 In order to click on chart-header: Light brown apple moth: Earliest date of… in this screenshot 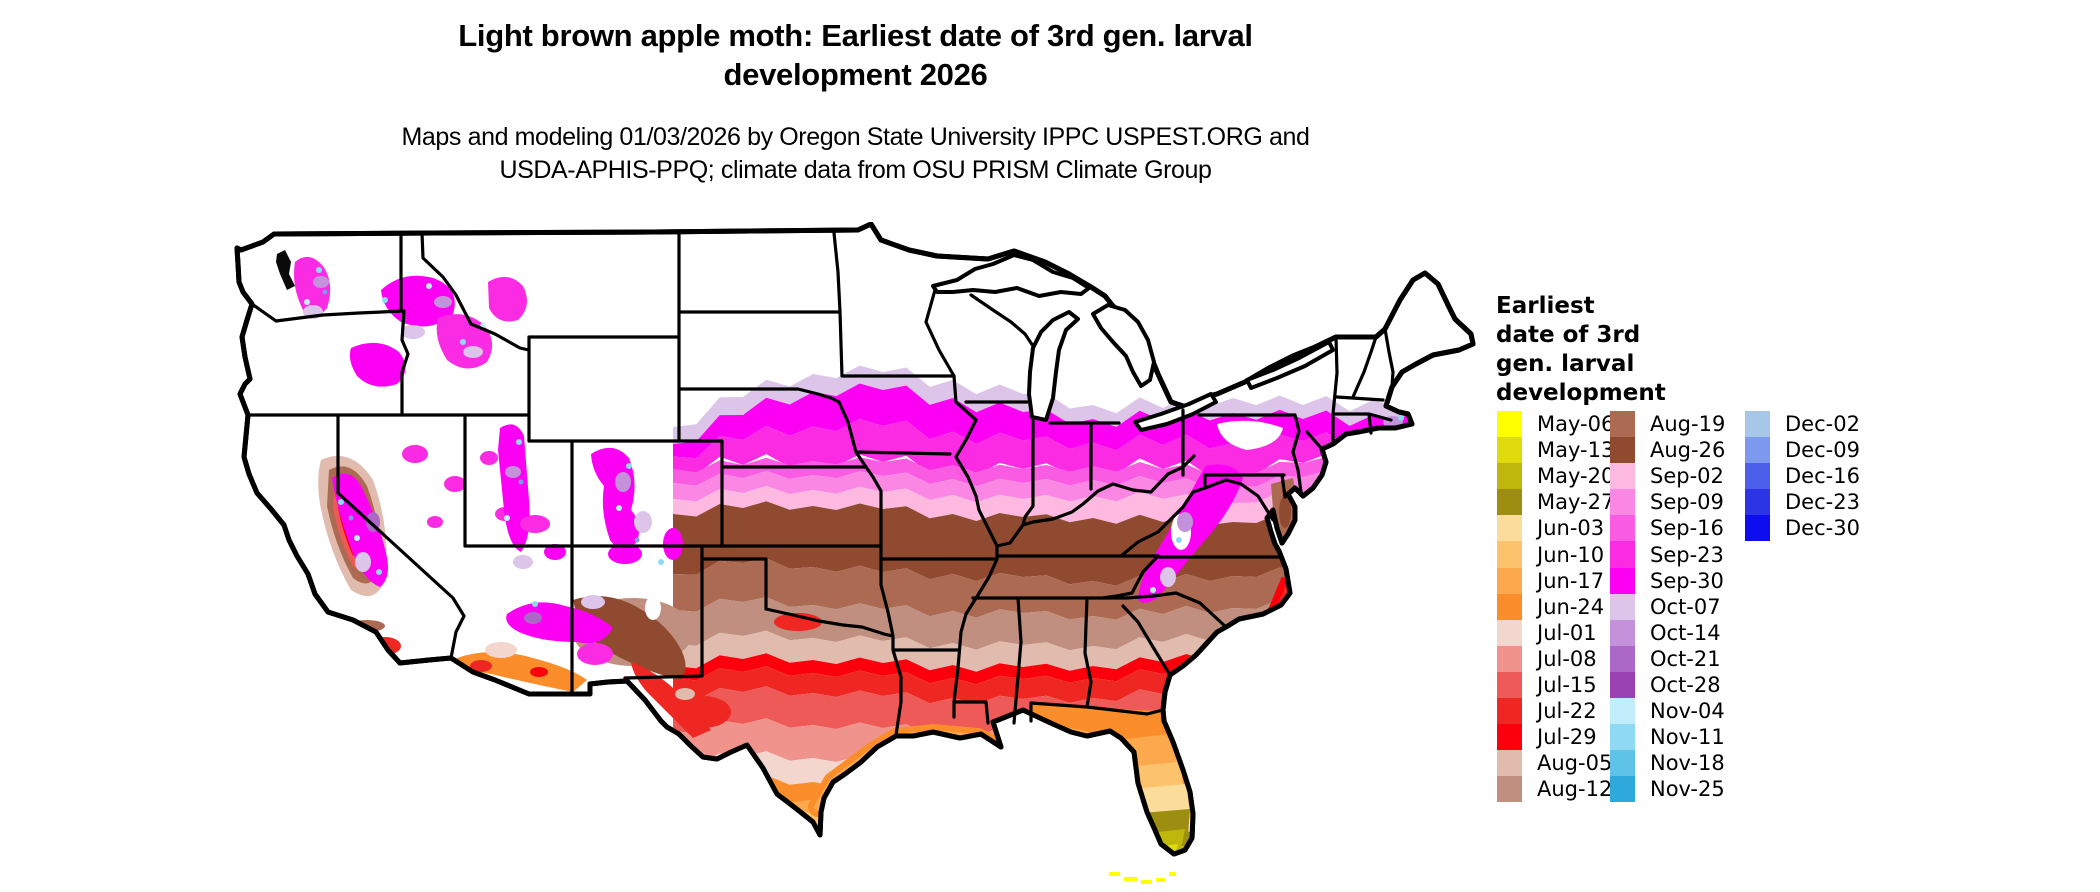, I will do `click(855, 101)`.